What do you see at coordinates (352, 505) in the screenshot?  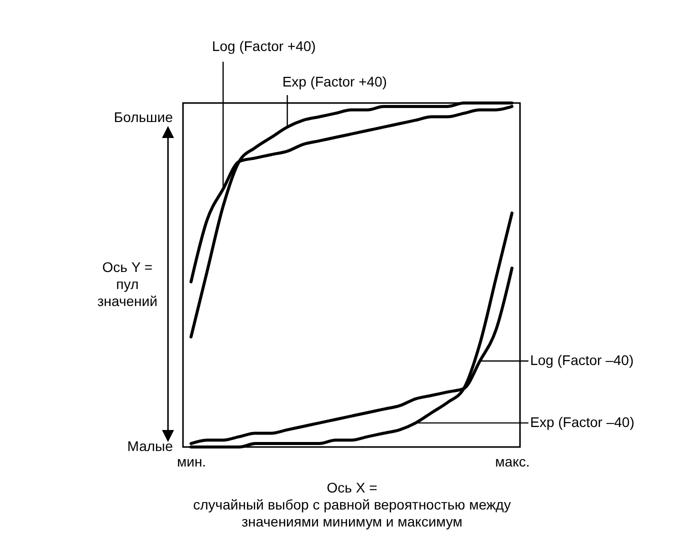 I see `x-axis-title: Ось X = случайный выбор с равной вероятностью между значениями минимум и максимум` at bounding box center [352, 505].